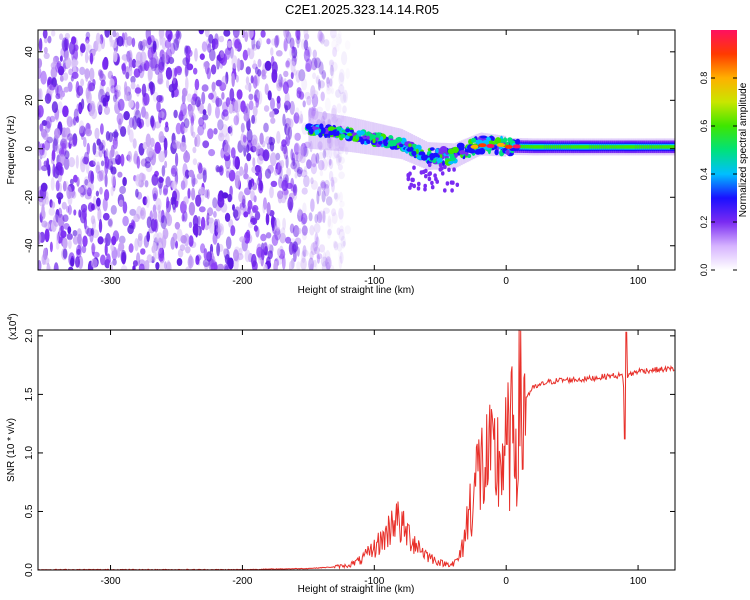 The height and width of the screenshot is (600, 750). Describe the element at coordinates (718, 174) in the screenshot. I see `colorbar-ticks: 0.0 0.2 0.4 0.6 0.8` at that location.